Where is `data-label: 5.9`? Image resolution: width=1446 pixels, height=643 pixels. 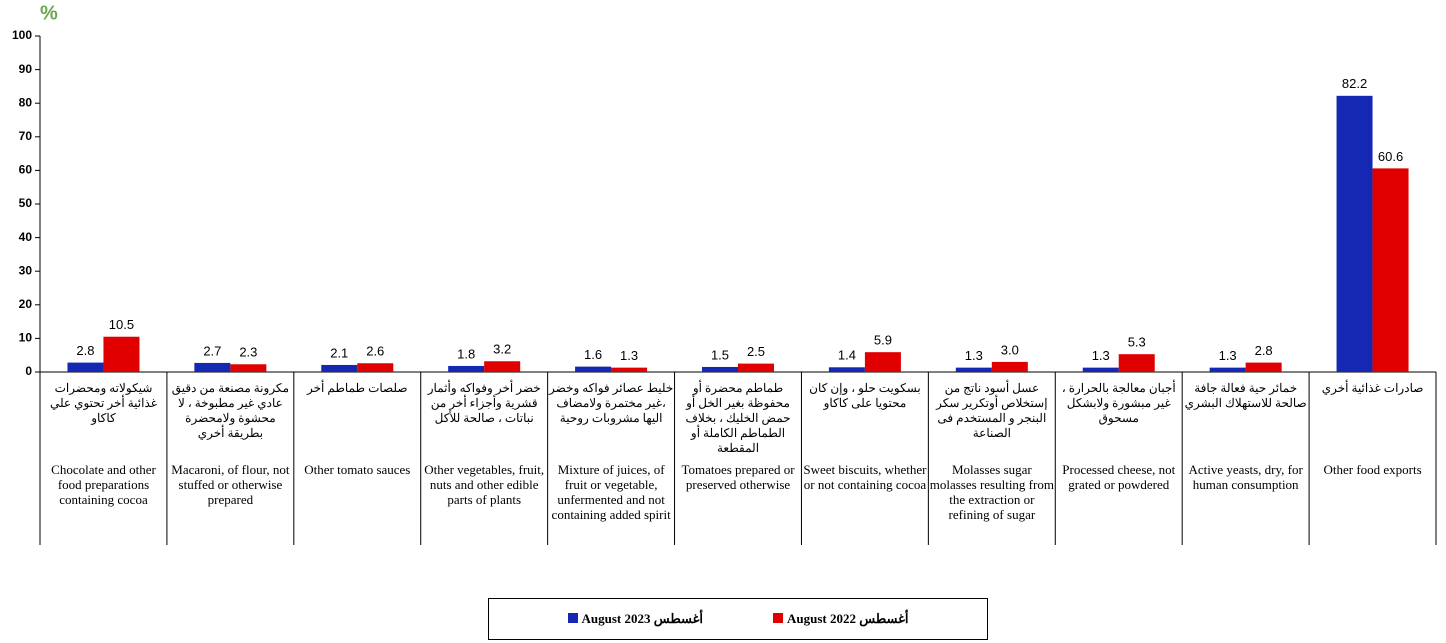
data-label: 5.9 is located at coordinates (883, 340).